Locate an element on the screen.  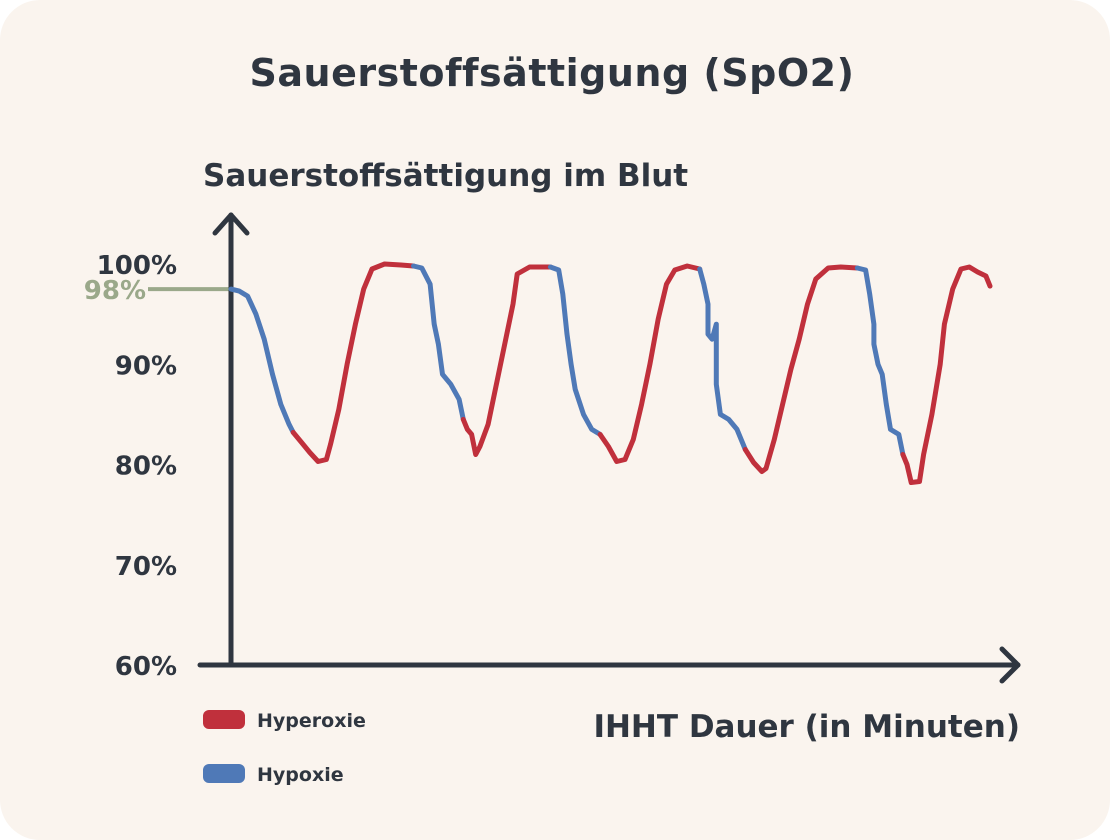
legend-swatch-hyperoxie is located at coordinates (224, 719).